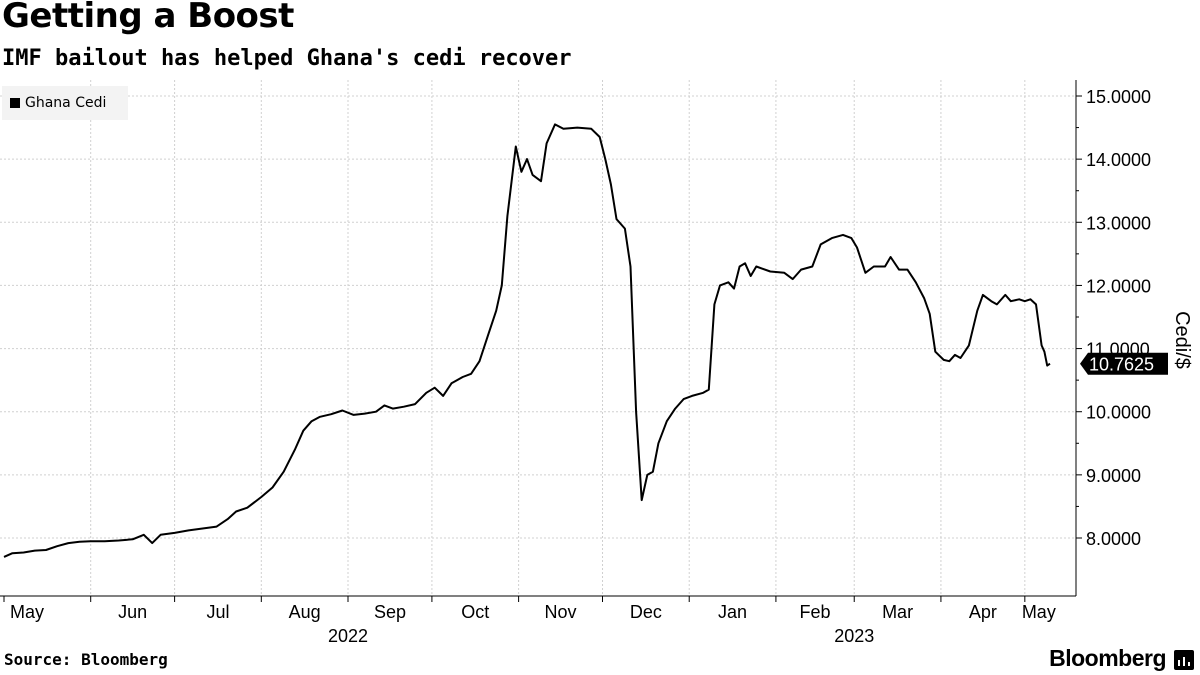  I want to click on y-tick-label: 13.0000, so click(1118, 223).